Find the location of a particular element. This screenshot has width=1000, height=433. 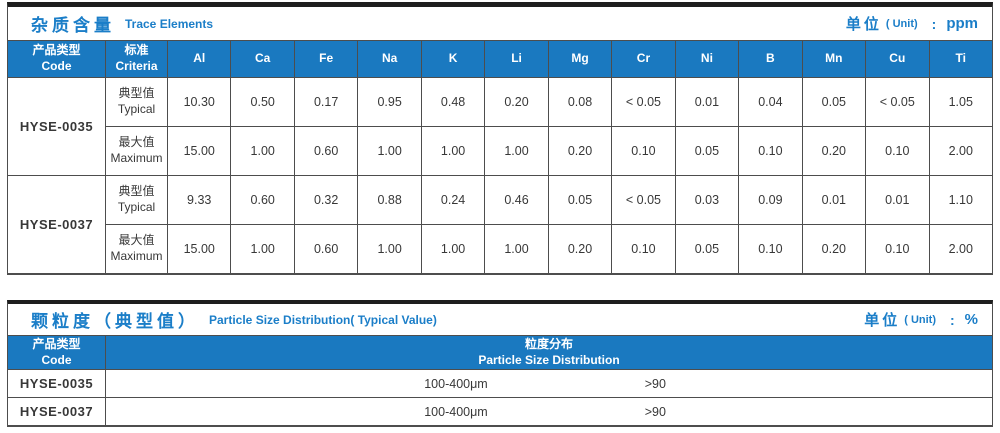

value-cell: 0.48 is located at coordinates (453, 102).